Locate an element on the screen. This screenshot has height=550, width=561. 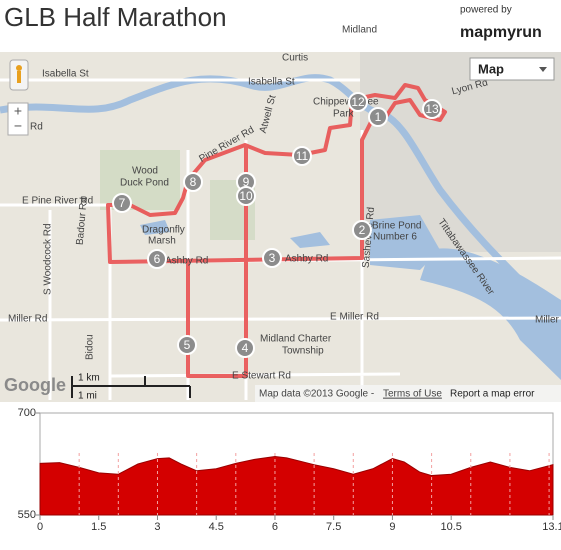
map-label: Chippewassee is located at coordinates (346, 102).